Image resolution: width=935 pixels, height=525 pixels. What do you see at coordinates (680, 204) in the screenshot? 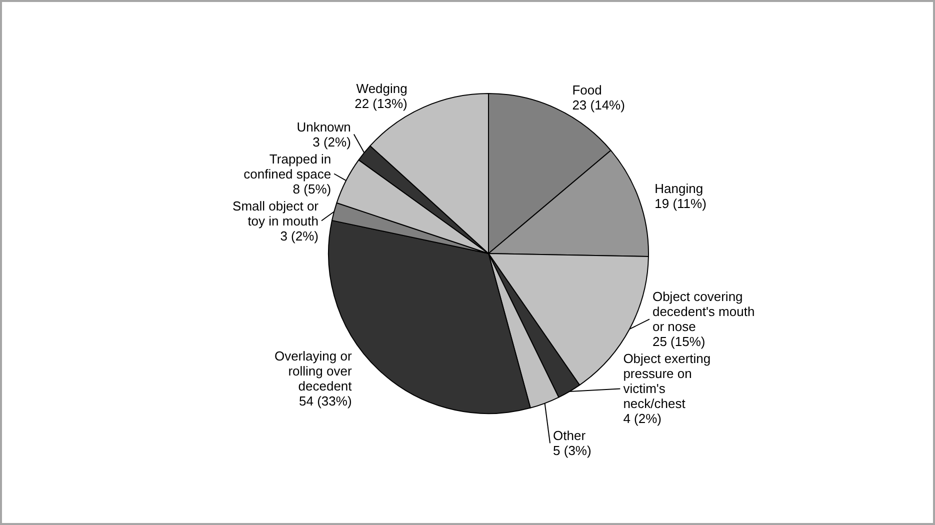
I see `data-label: 19 (11%)` at bounding box center [680, 204].